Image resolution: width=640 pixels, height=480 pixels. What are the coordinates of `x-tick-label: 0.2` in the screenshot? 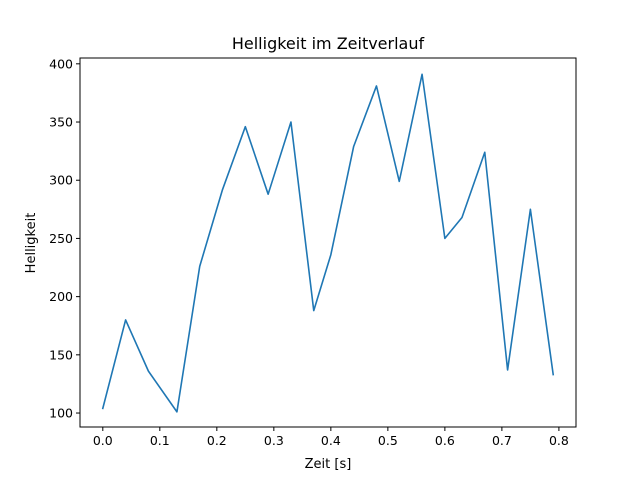 It's located at (217, 440).